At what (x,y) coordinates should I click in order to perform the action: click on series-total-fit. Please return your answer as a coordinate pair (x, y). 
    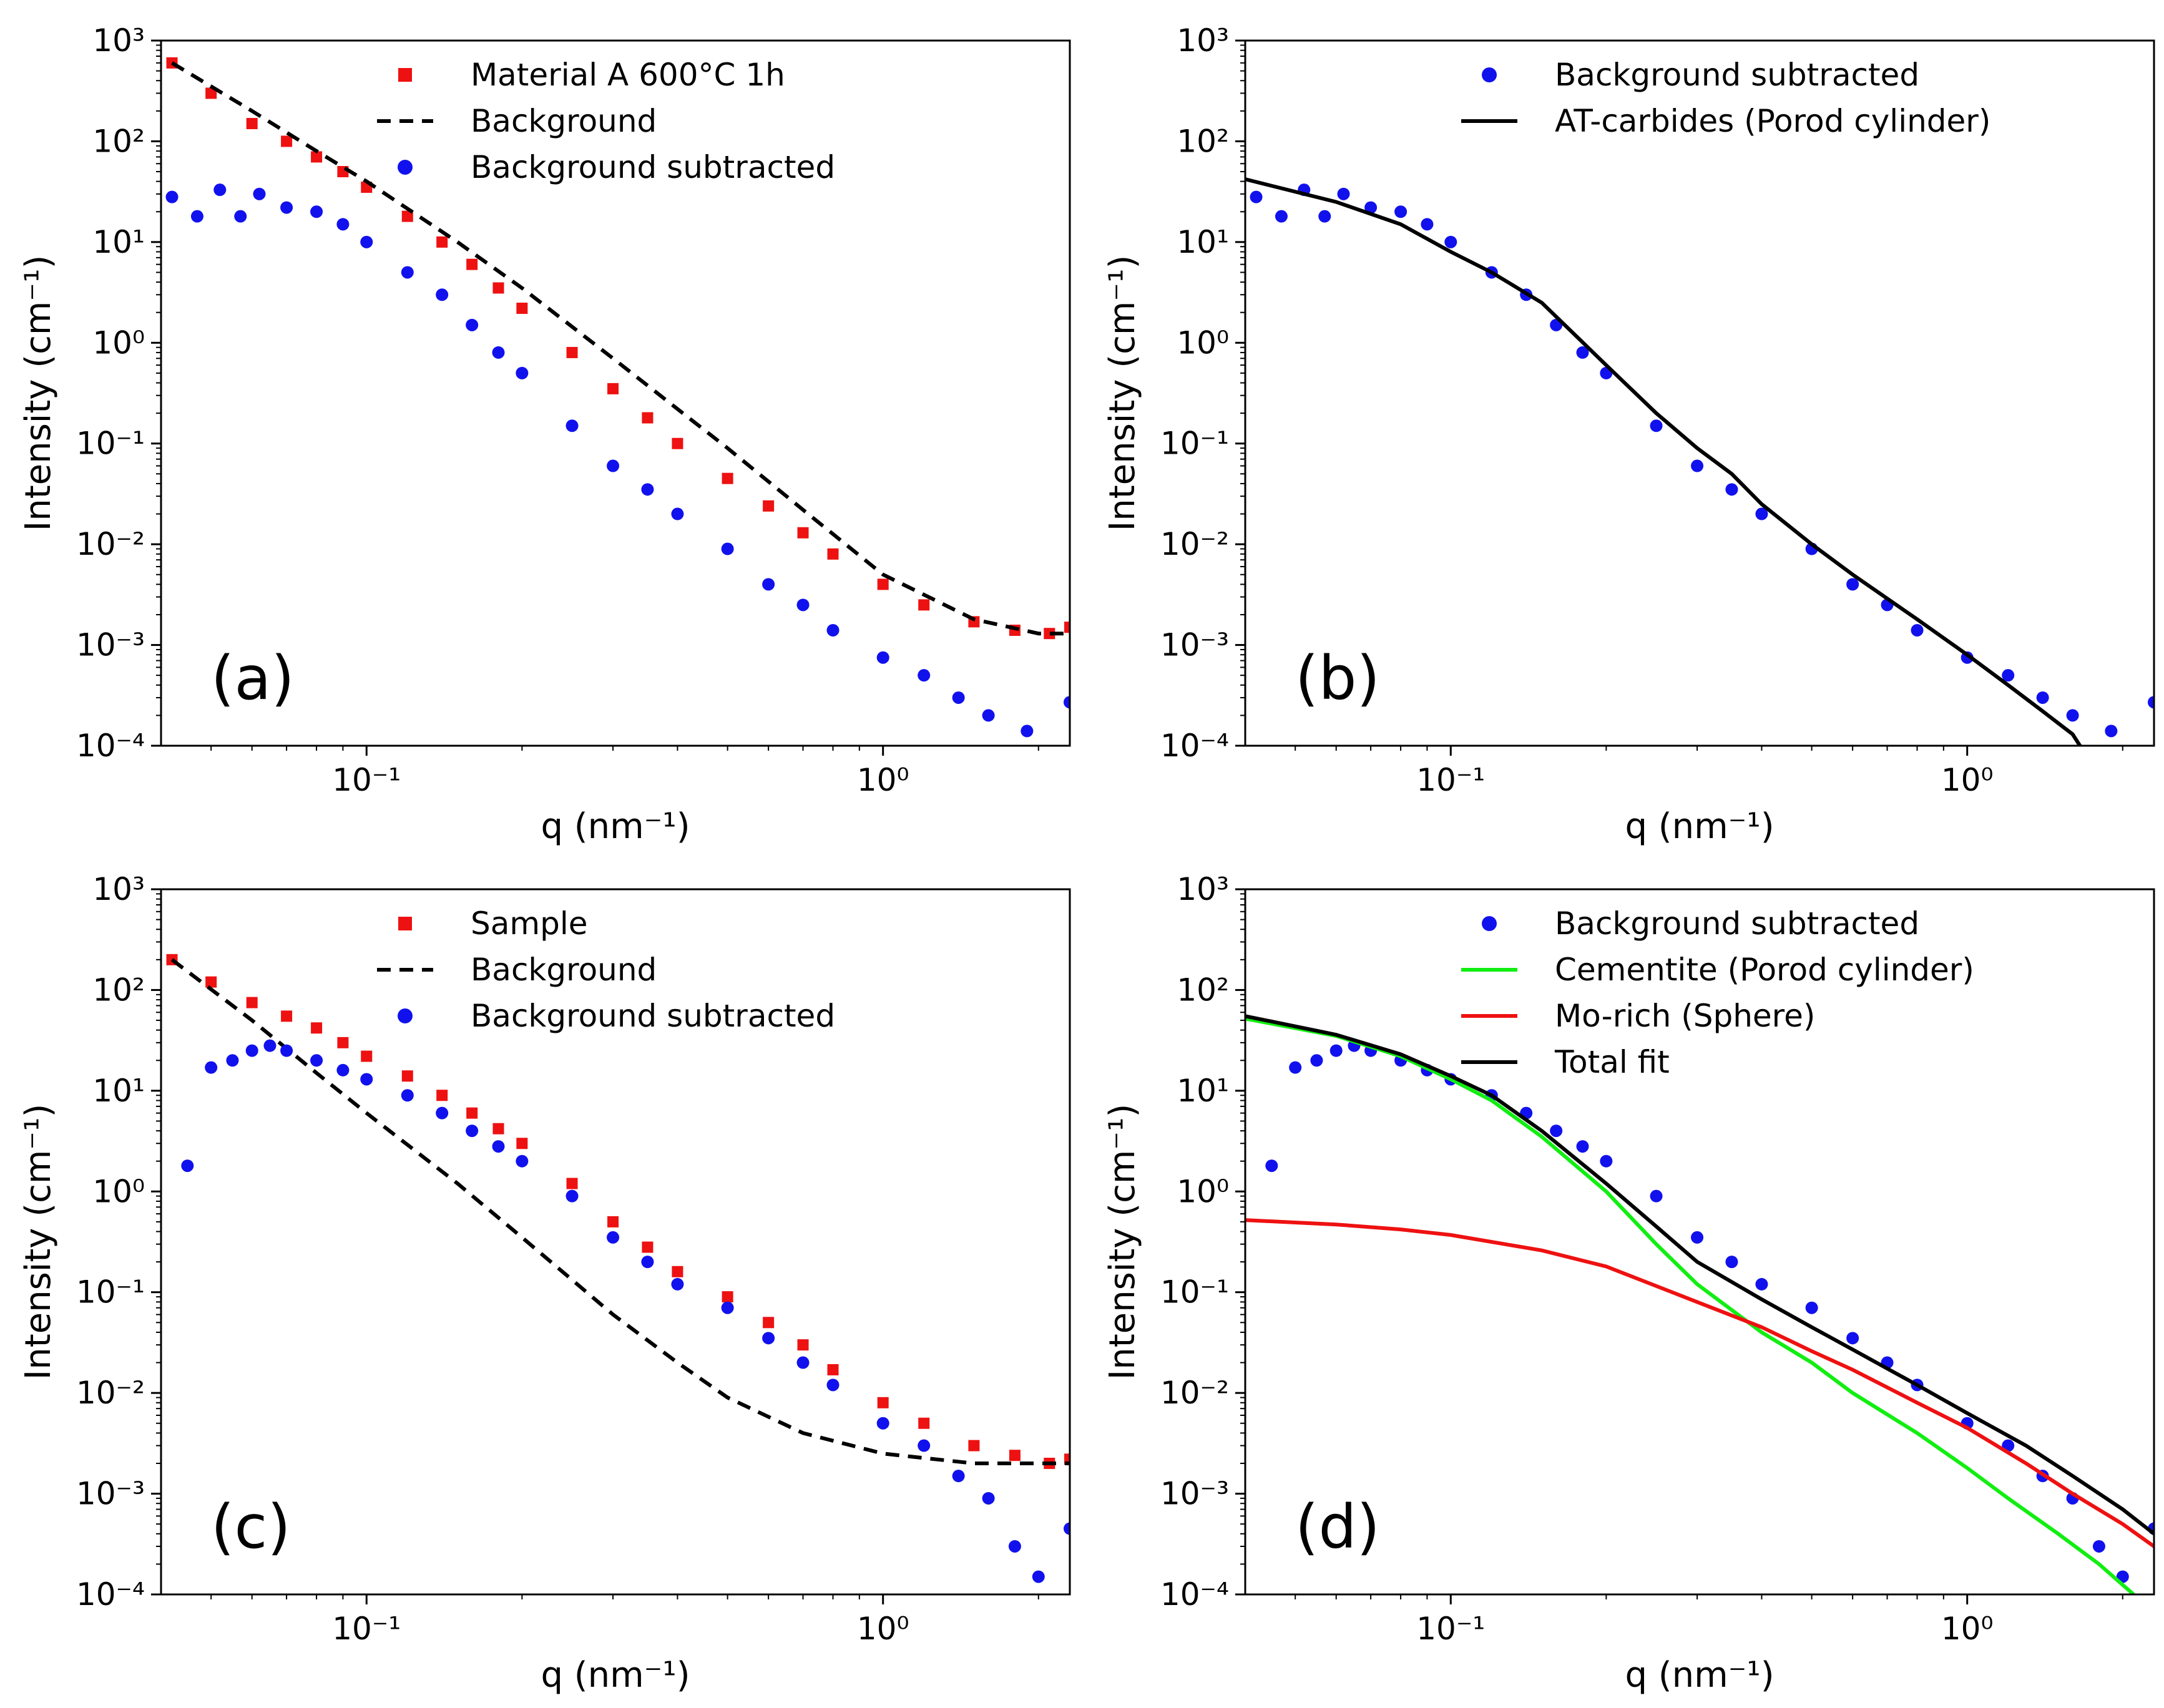
    Looking at the image, I should click on (1699, 1275).